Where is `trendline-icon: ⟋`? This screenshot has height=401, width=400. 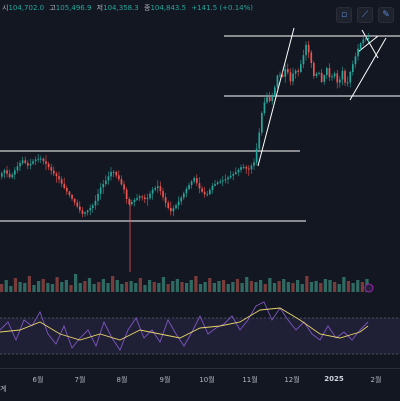
trendline-icon: ⟋ is located at coordinates (365, 15).